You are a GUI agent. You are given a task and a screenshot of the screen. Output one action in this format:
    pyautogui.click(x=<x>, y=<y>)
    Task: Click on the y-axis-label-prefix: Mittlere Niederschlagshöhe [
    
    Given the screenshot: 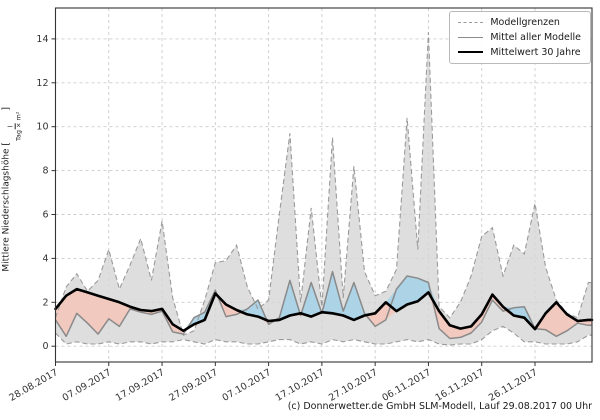 What is the action you would take?
    pyautogui.click(x=6, y=207)
    